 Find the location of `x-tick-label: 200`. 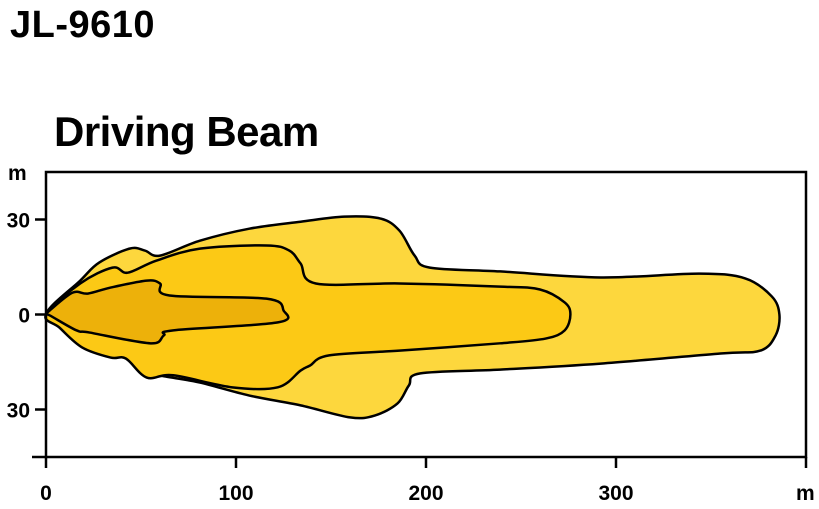

x-tick-label: 200 is located at coordinates (425, 493).